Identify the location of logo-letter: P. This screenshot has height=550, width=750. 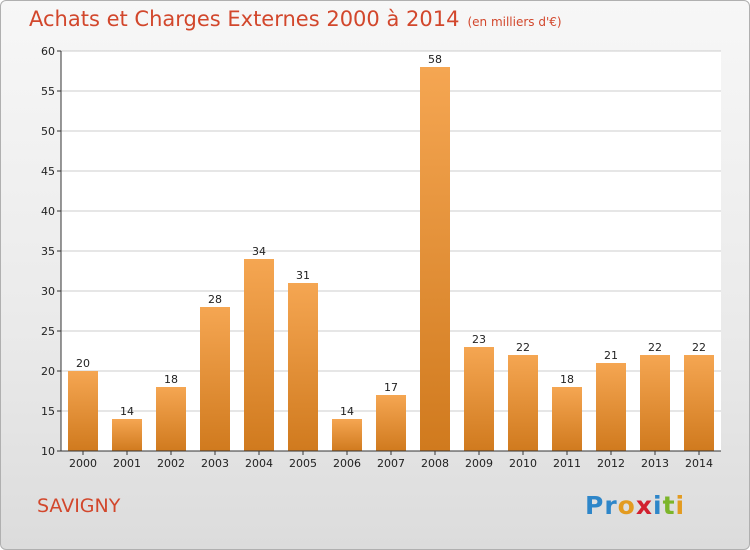
(595, 505).